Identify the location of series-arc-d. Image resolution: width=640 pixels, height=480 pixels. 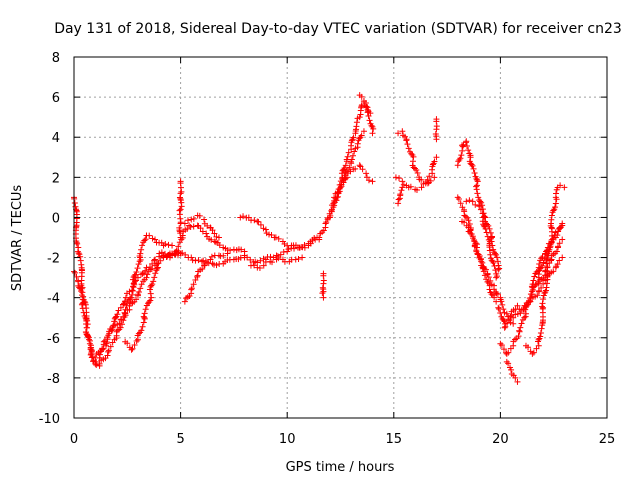
(159, 240).